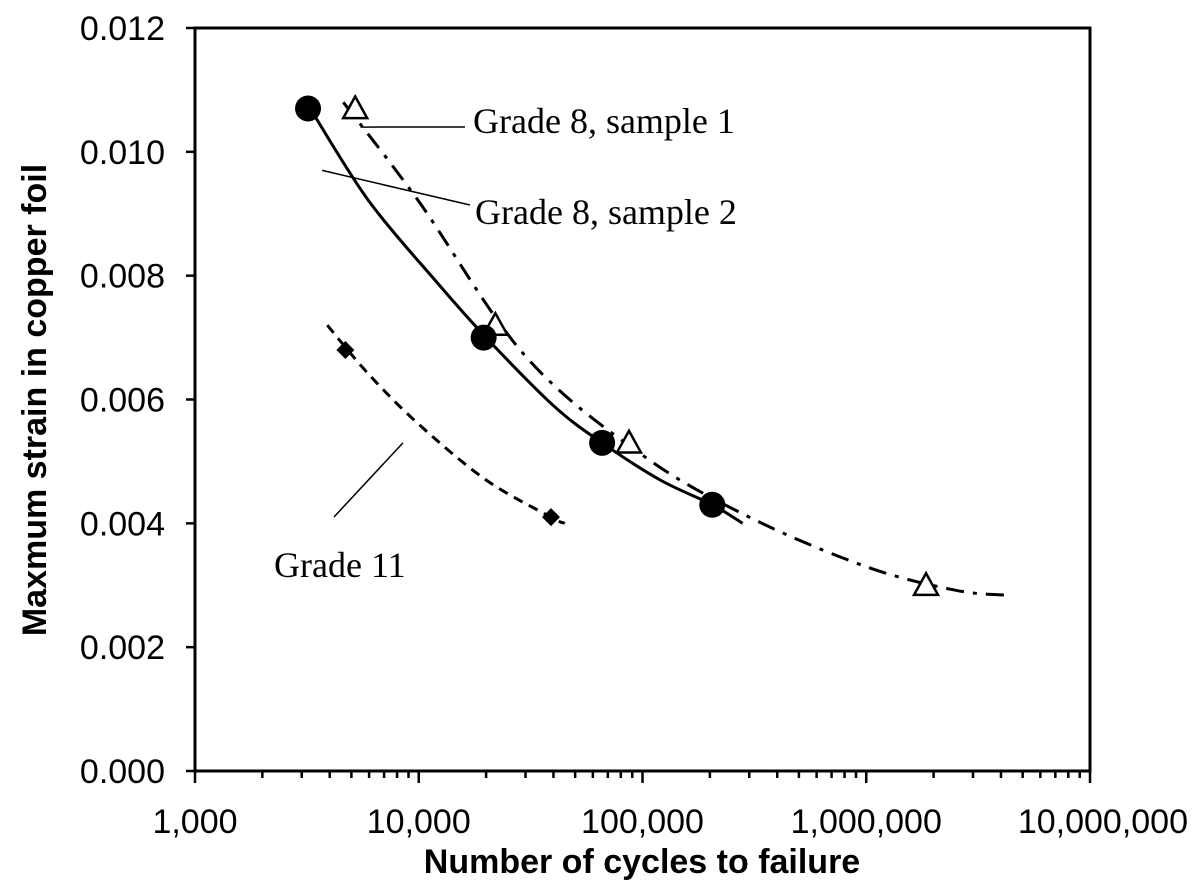 The height and width of the screenshot is (889, 1200). What do you see at coordinates (122, 153) in the screenshot?
I see `y-tick-label: 0.010` at bounding box center [122, 153].